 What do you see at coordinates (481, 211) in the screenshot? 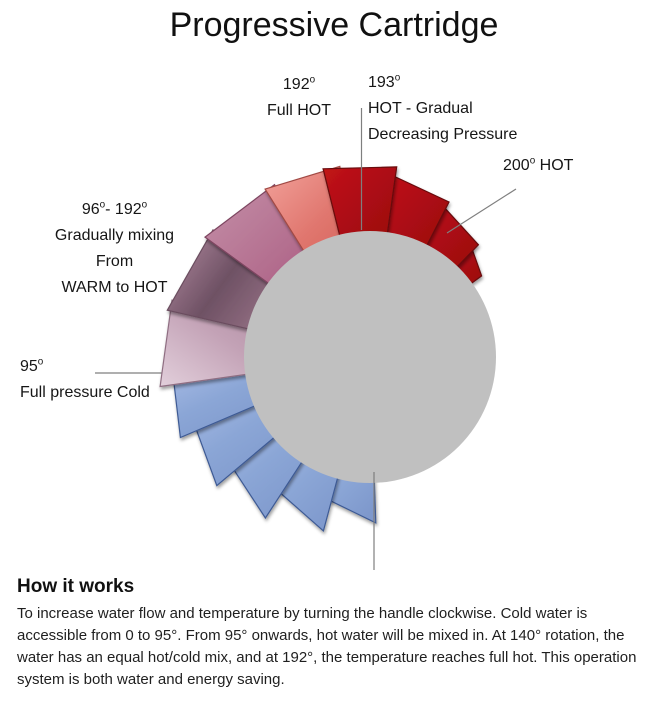
I see `leader-line` at bounding box center [481, 211].